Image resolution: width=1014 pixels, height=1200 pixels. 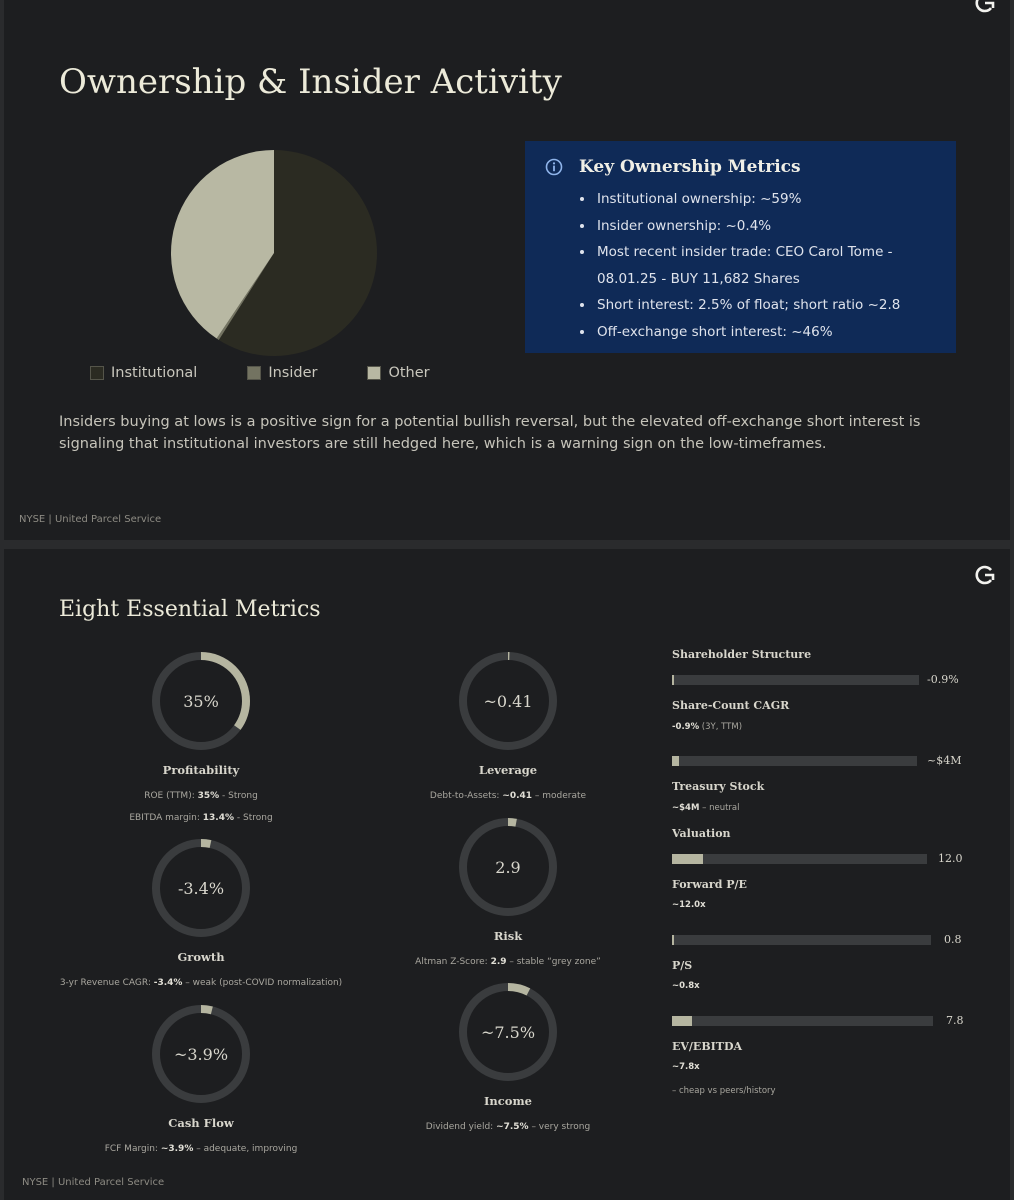 What do you see at coordinates (222, 244) in the screenshot?
I see `pie-slice-other` at bounding box center [222, 244].